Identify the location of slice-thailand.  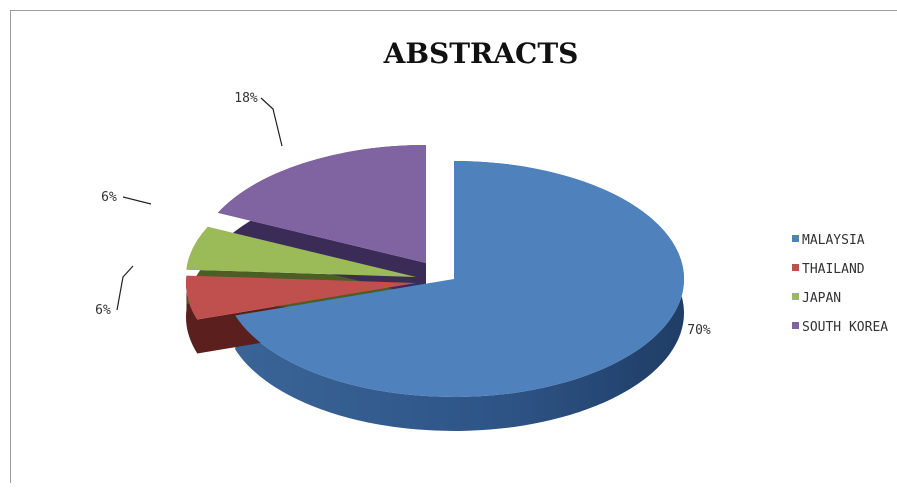
(300, 297).